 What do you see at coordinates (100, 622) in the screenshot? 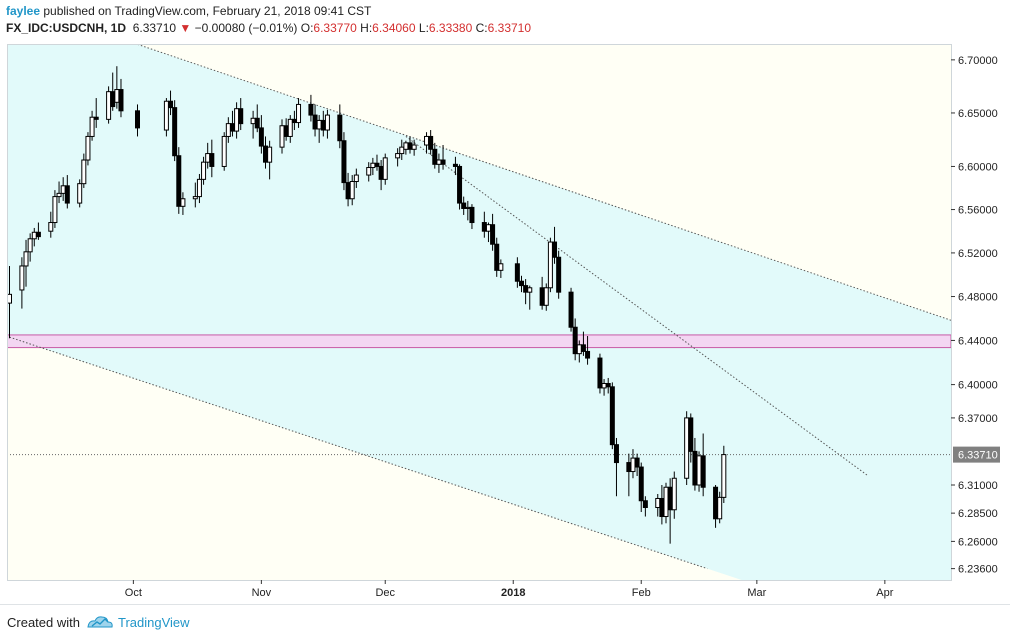
I see `tradingview-logo-icon` at bounding box center [100, 622].